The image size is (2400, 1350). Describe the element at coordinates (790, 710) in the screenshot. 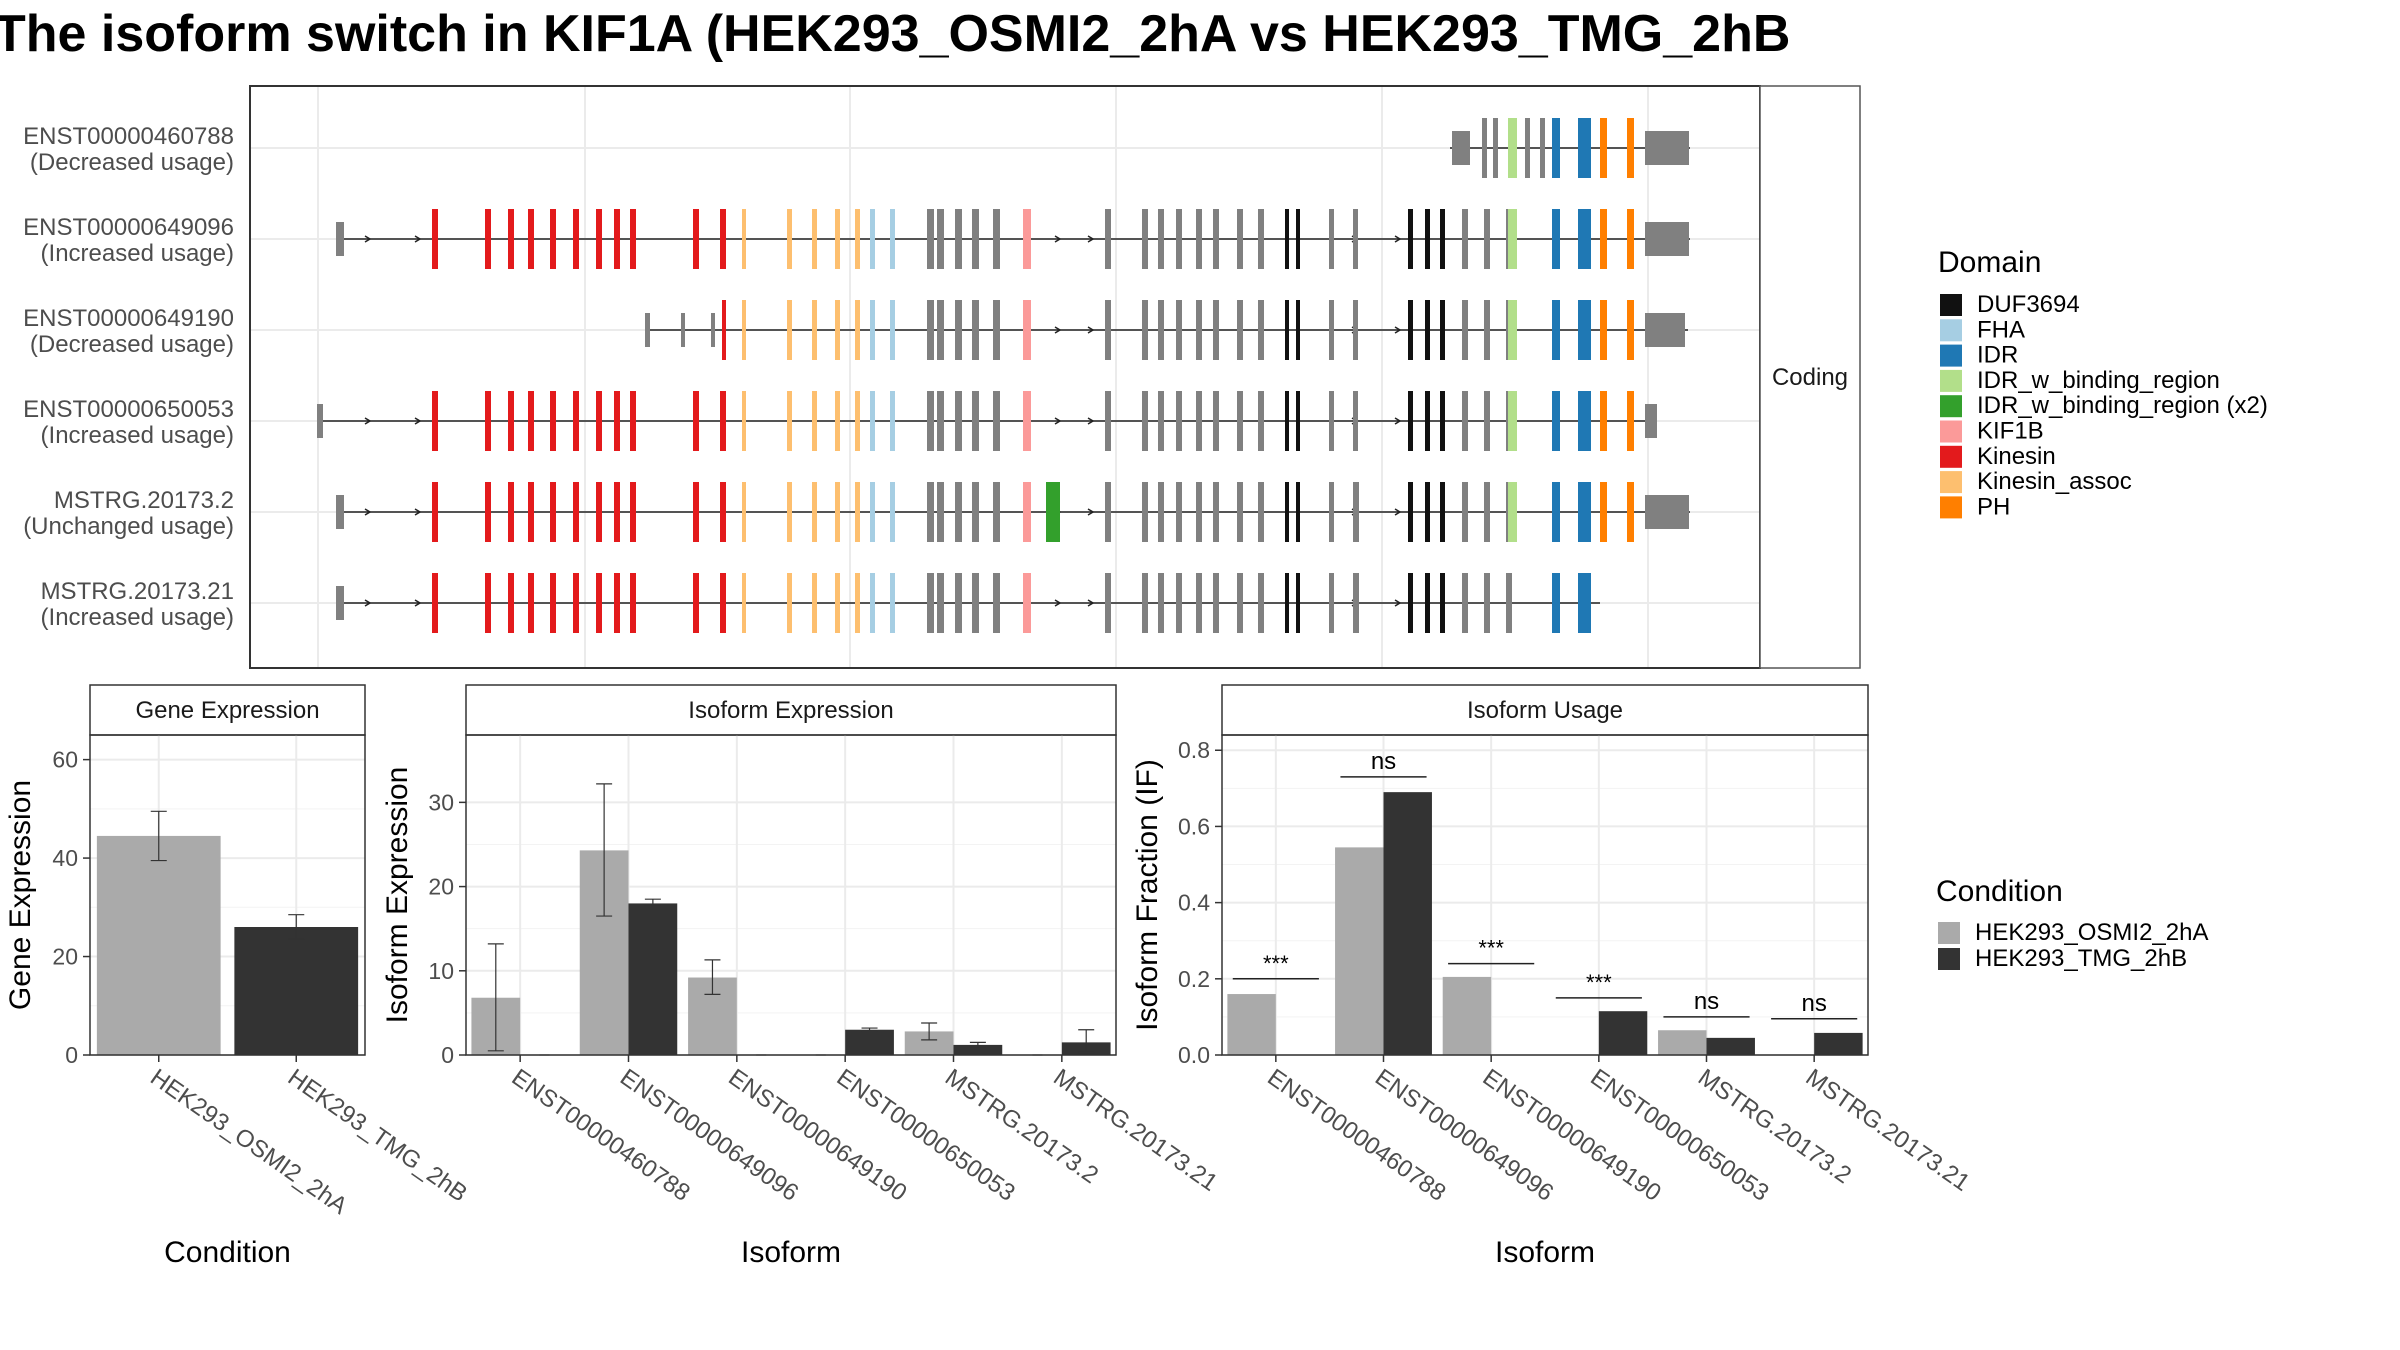

I see `panel-strip-label: Isoform Expression` at that location.